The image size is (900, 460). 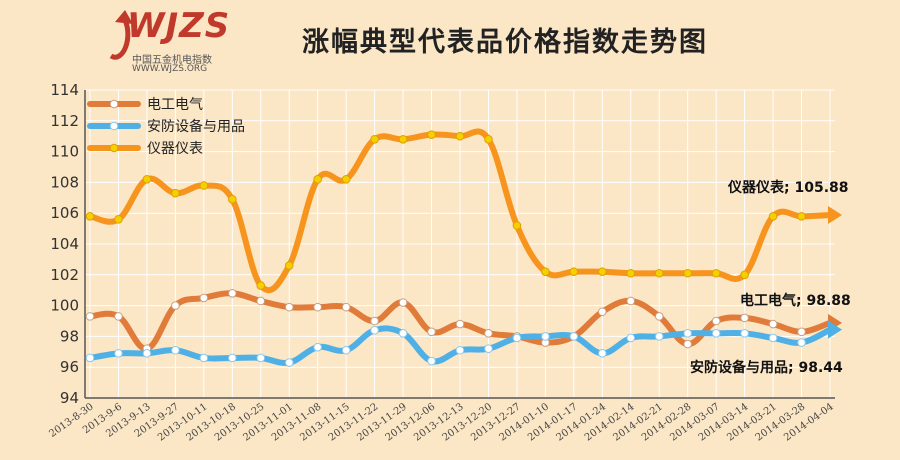 I want to click on y-tick-label: 110, so click(x=64, y=152).